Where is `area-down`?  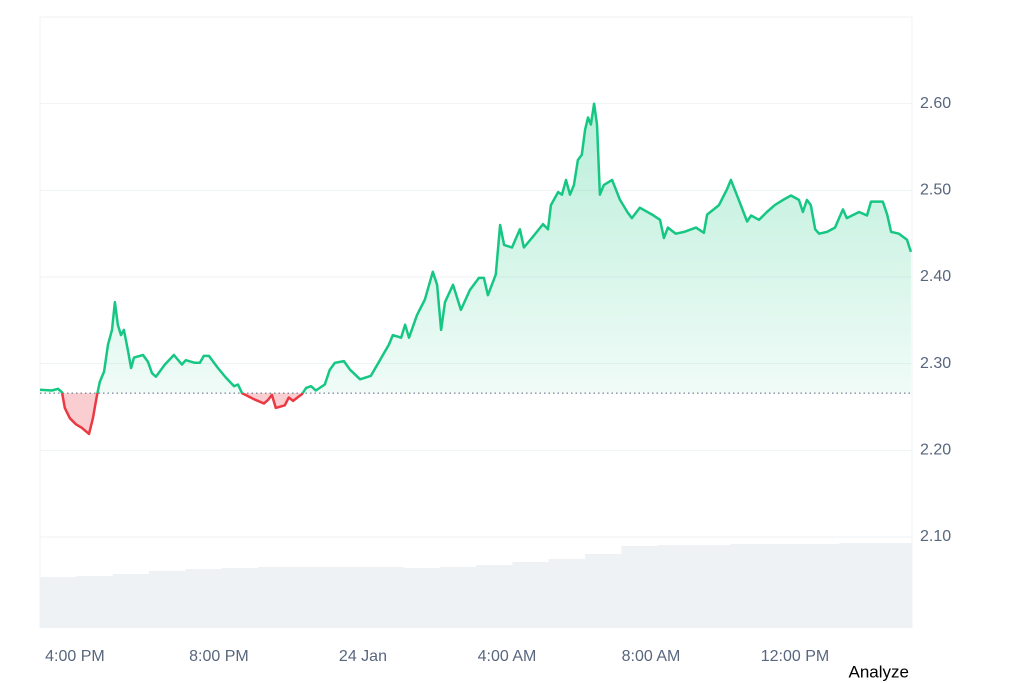 area-down is located at coordinates (182, 413).